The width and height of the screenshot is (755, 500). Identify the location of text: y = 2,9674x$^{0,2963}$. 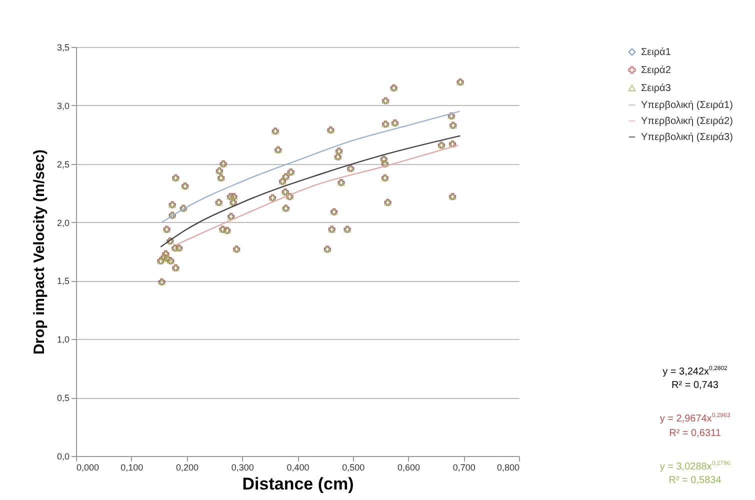
(695, 419).